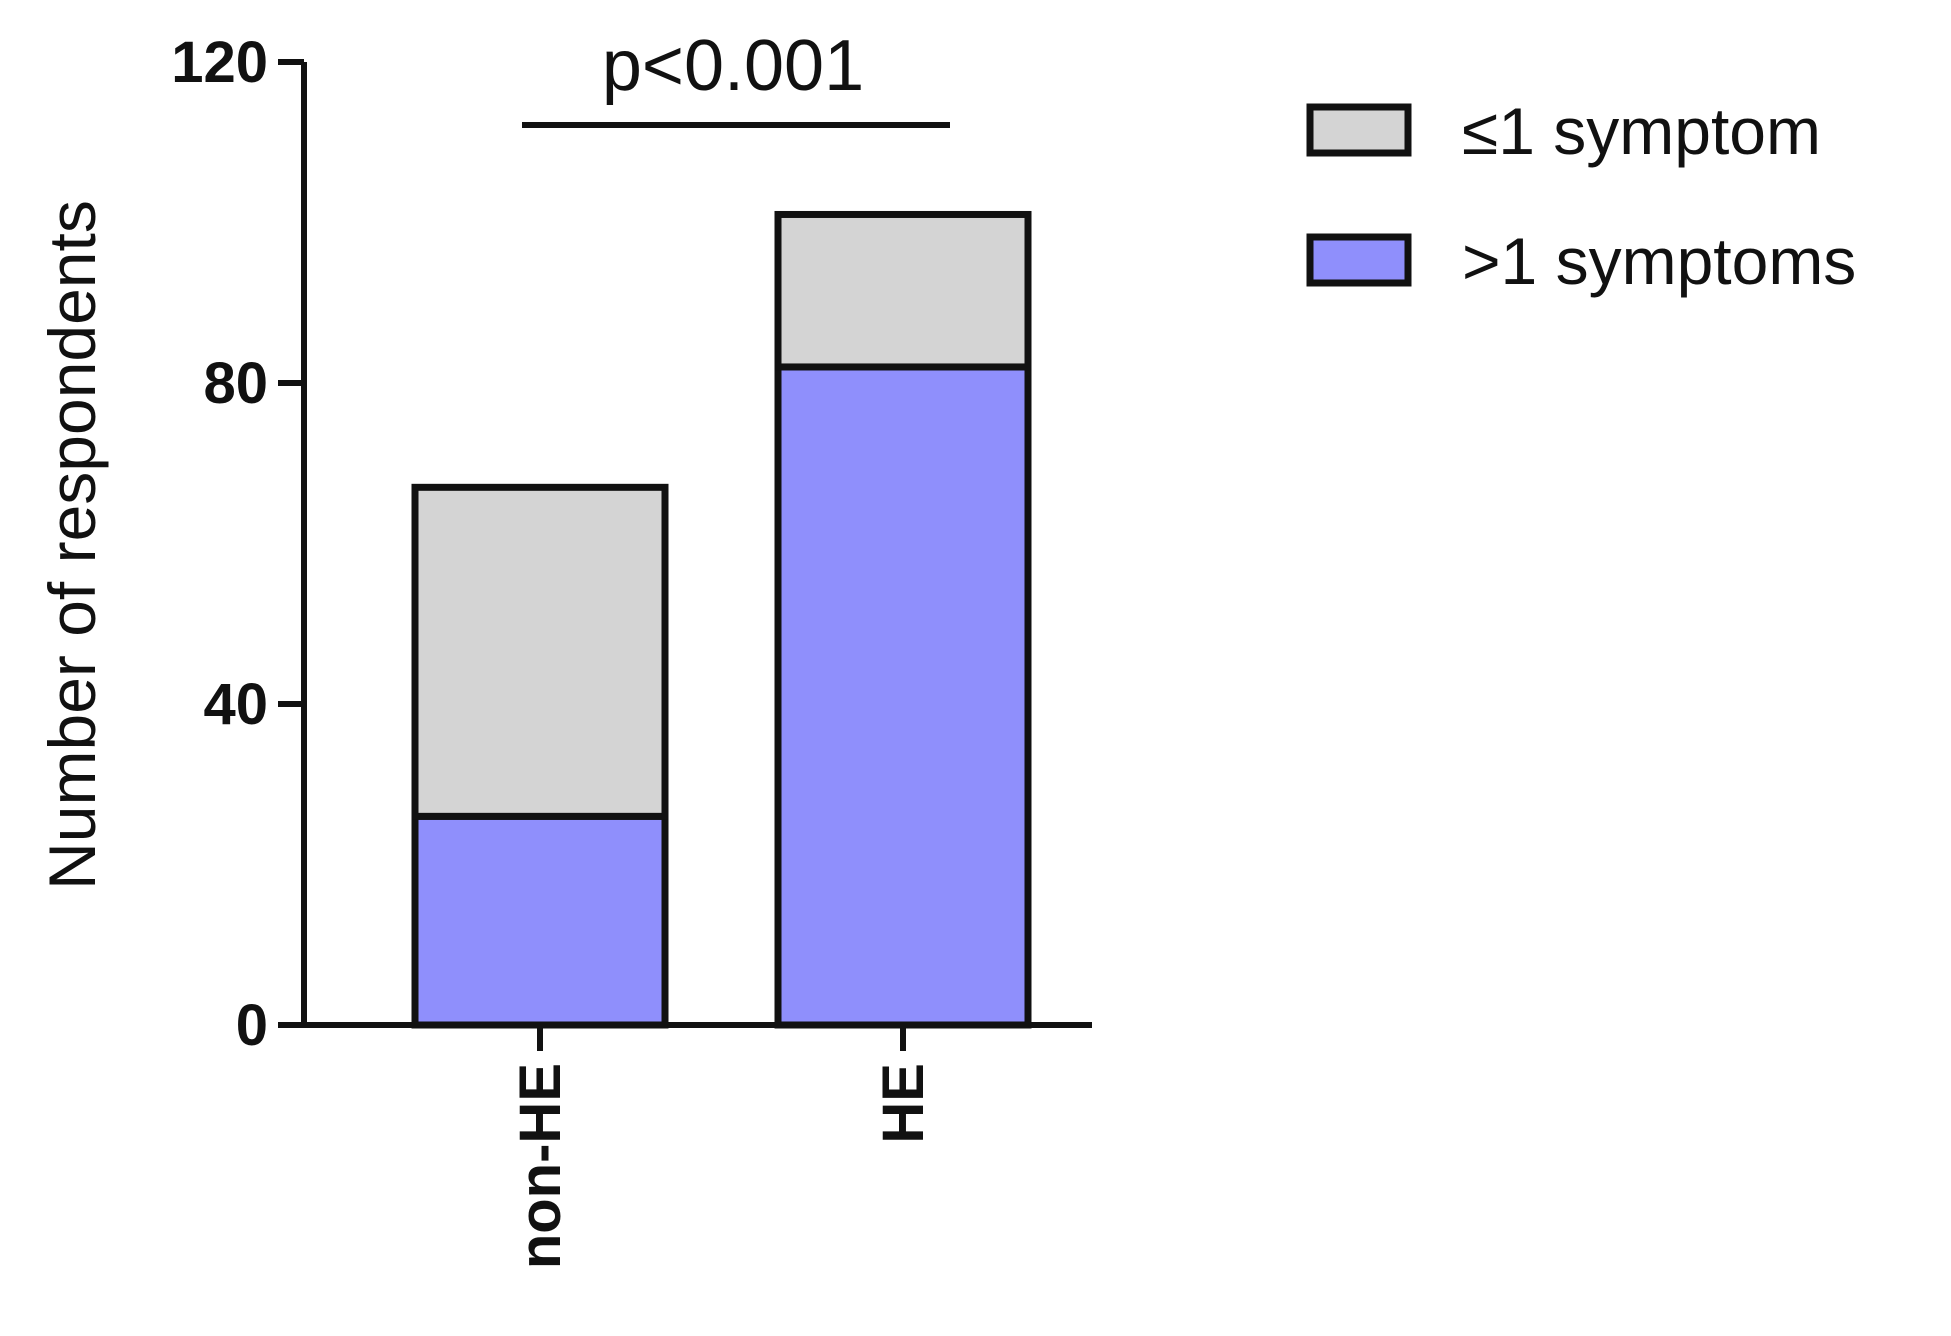 Image resolution: width=1951 pixels, height=1336 pixels. I want to click on y-tick-label: 0, so click(252, 1025).